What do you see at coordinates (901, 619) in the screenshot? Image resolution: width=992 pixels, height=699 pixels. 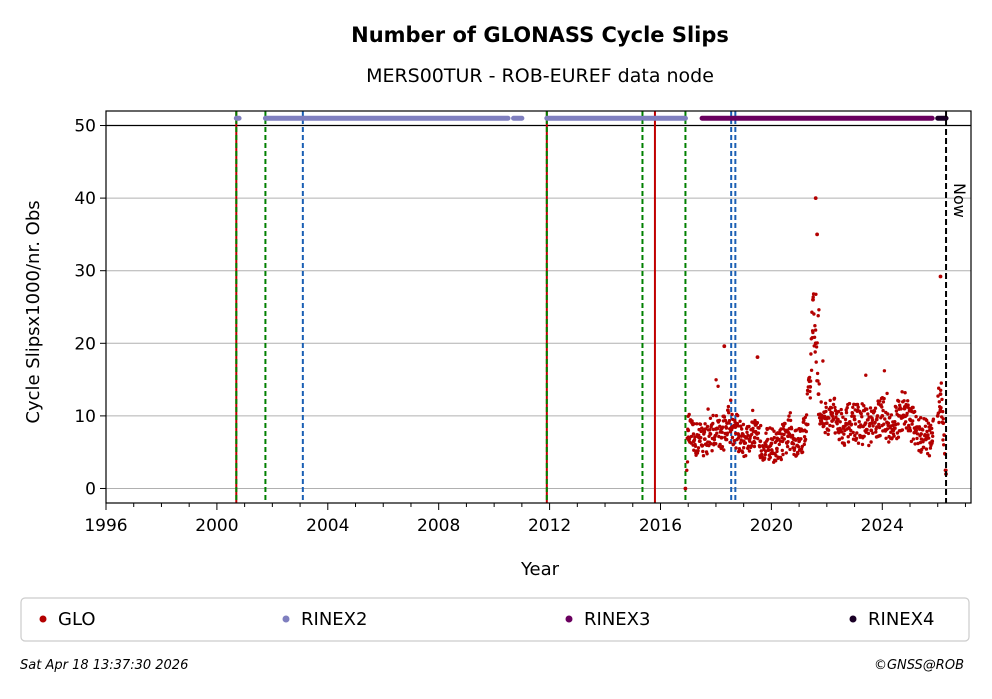 I see `legend-label: RINEX4` at bounding box center [901, 619].